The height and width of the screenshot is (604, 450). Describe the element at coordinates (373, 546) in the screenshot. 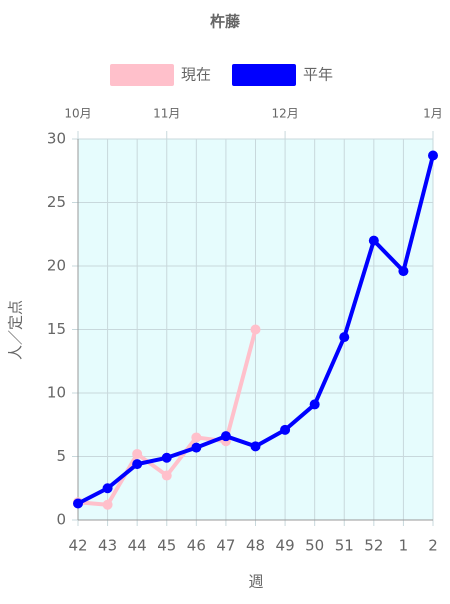

I see `x-tick-label: 52` at that location.